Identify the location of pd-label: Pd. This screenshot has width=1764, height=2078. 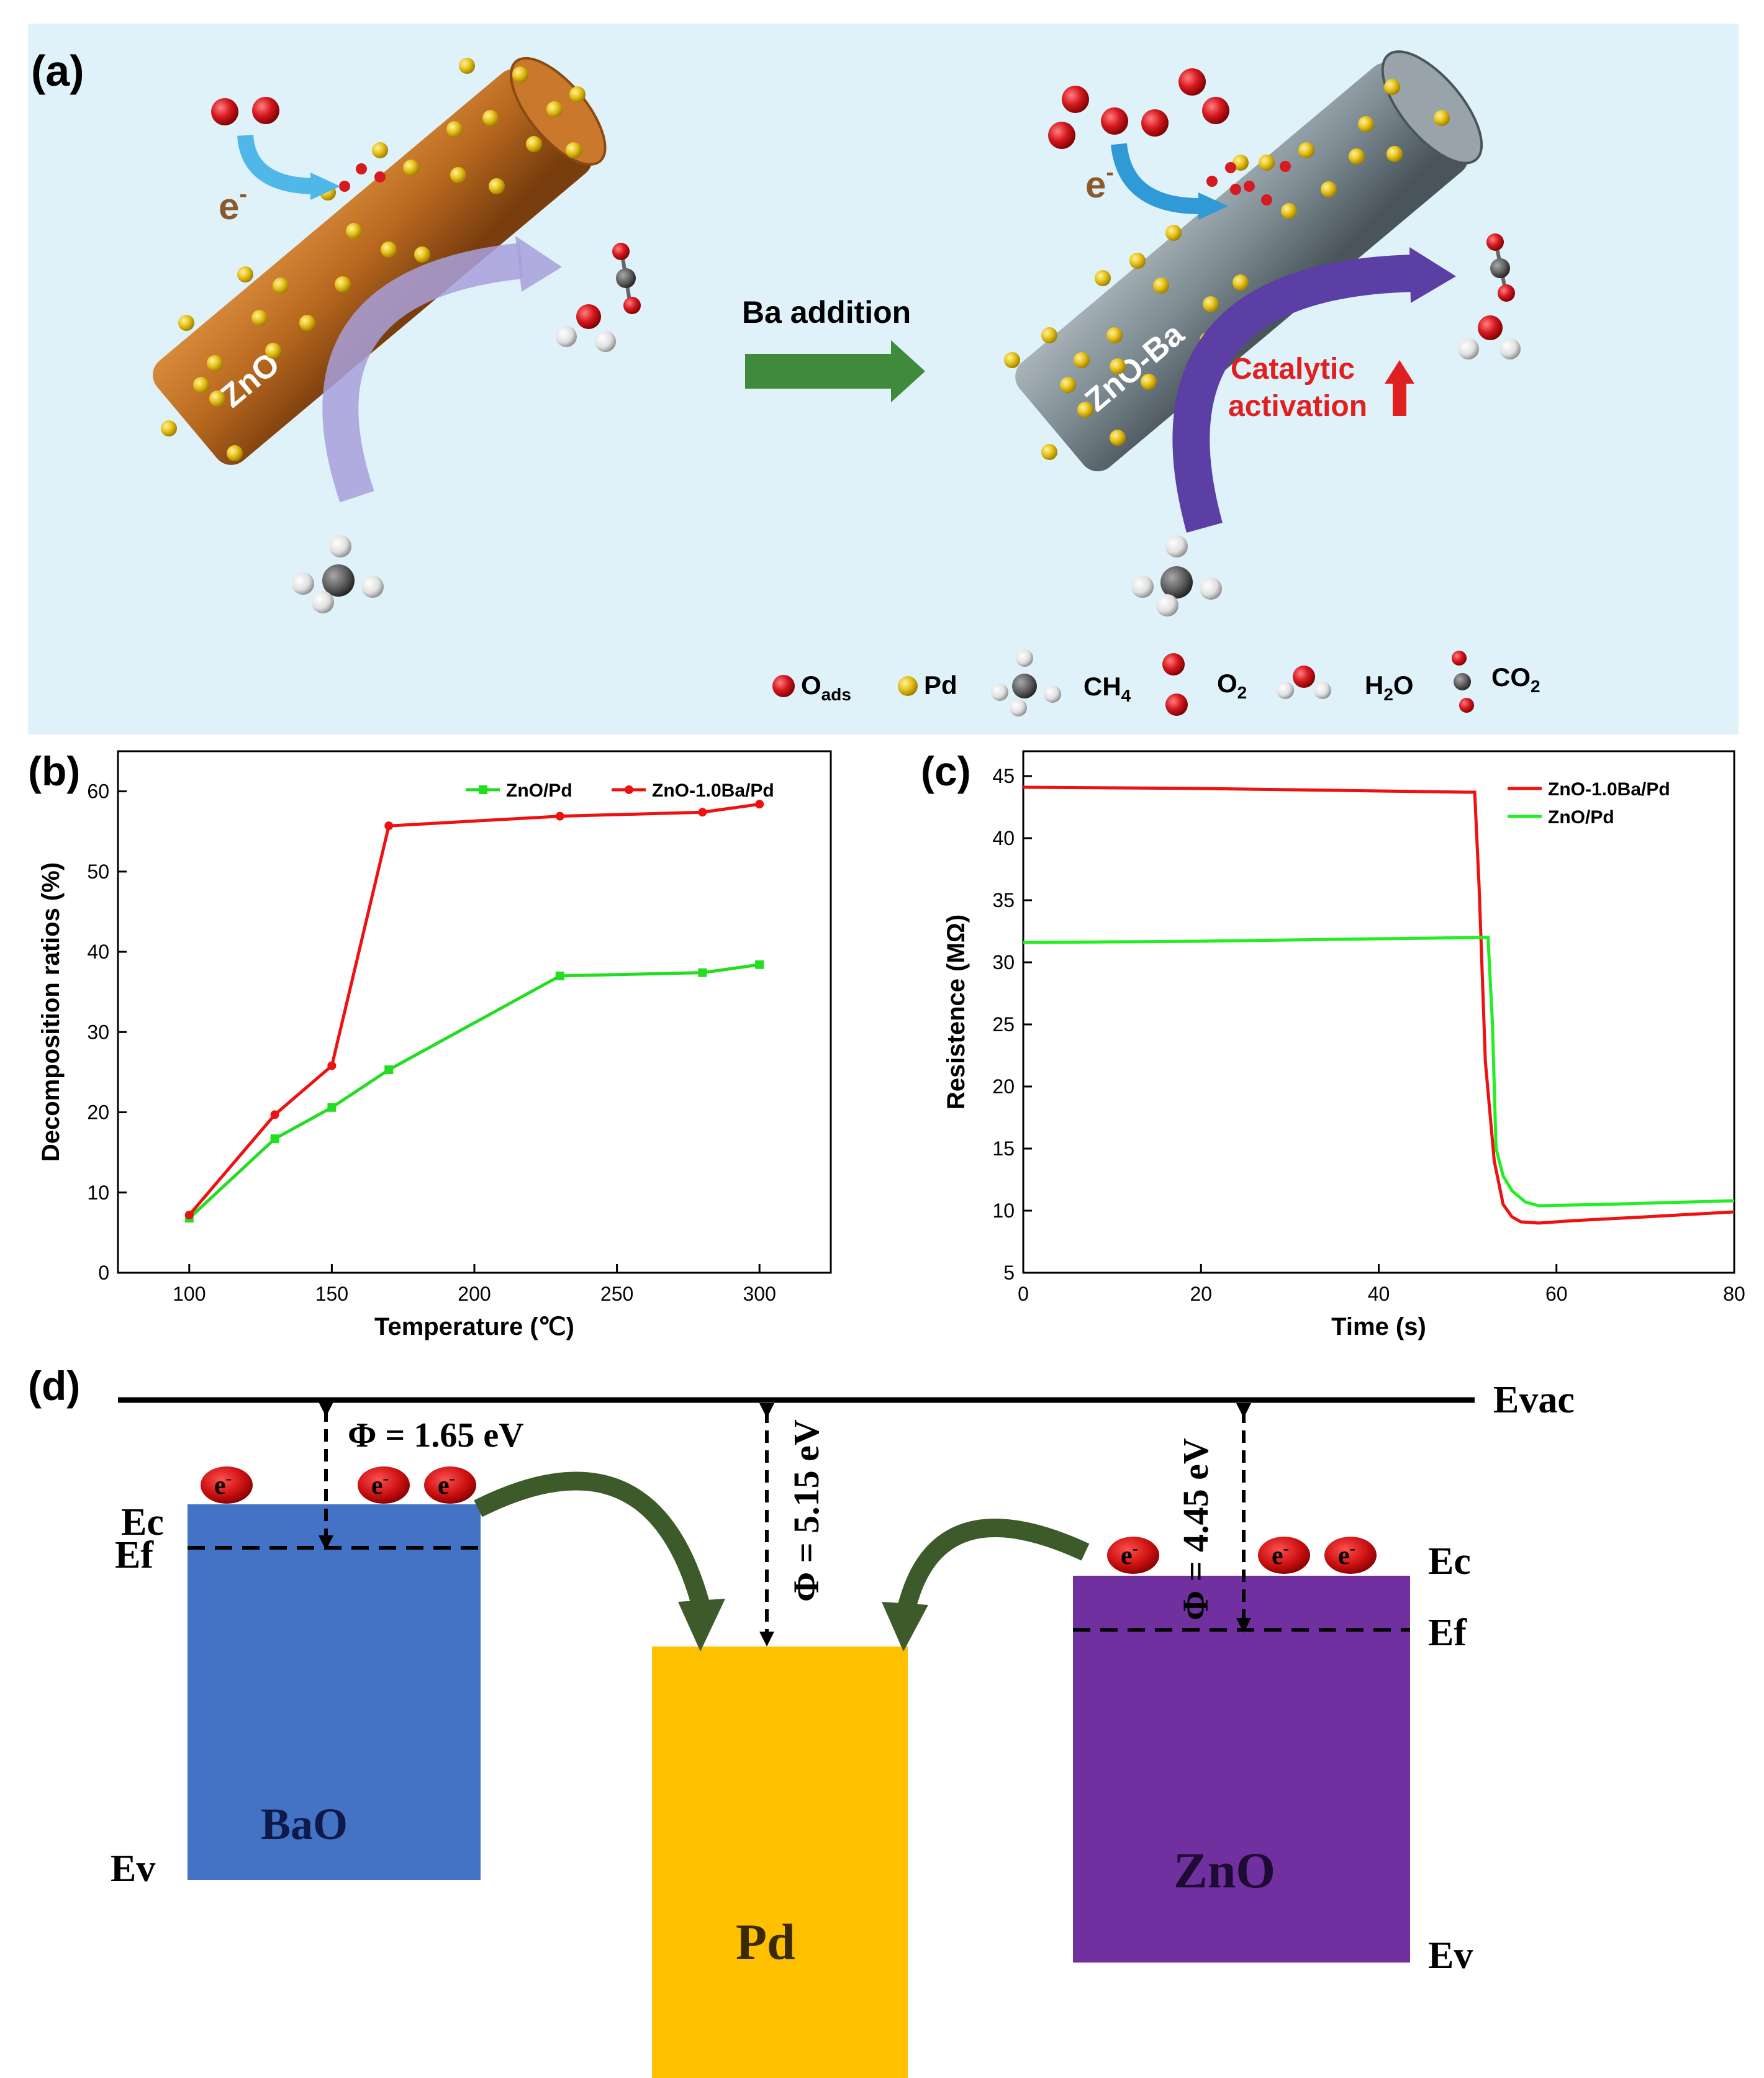
(765, 1941).